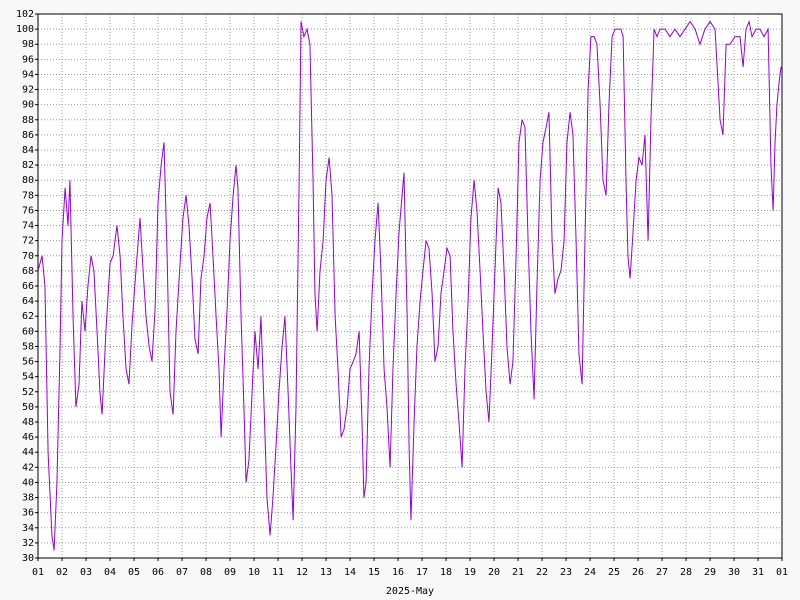 The image size is (800, 600). I want to click on y-tick-label: 78, so click(28, 195).